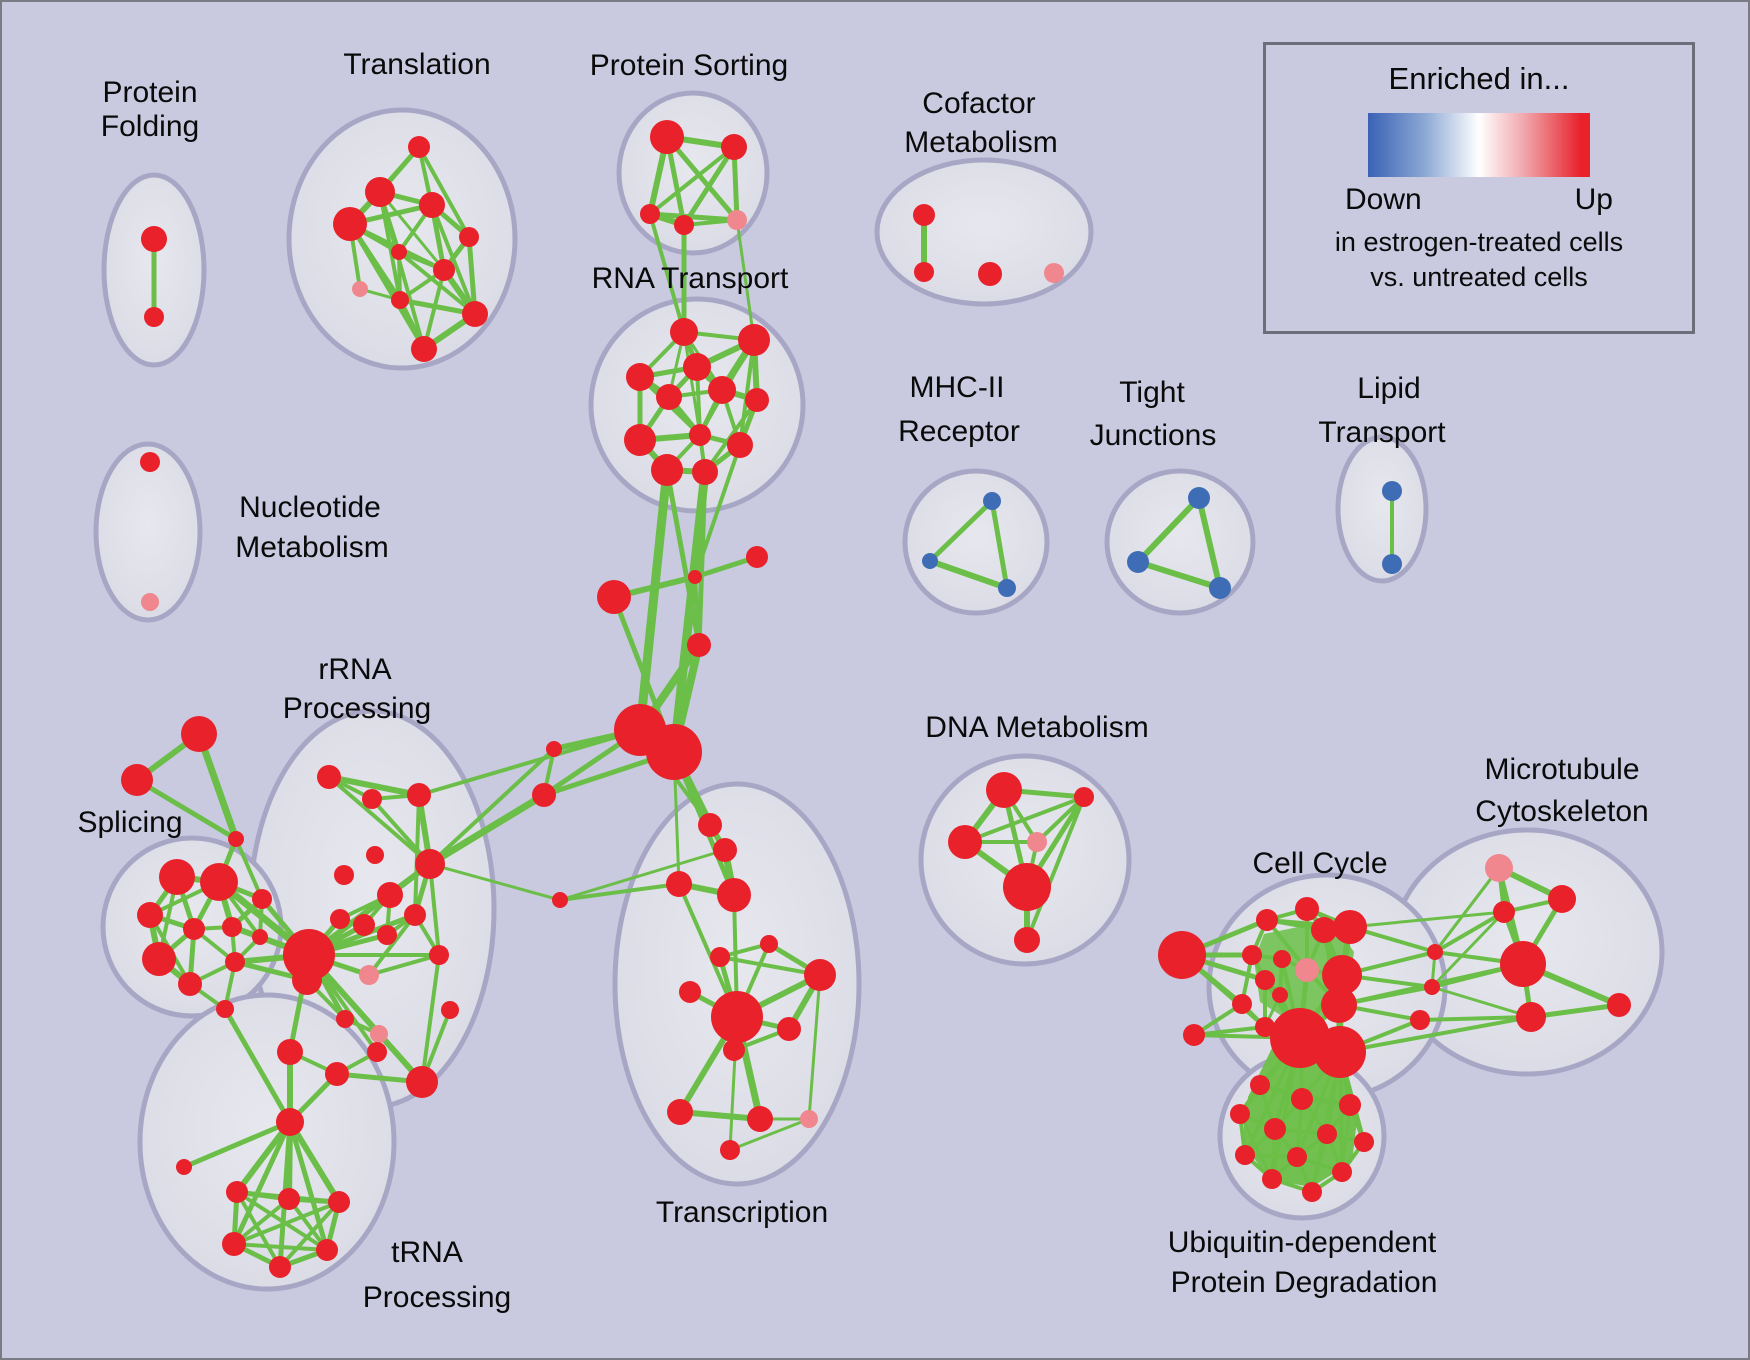 This screenshot has width=1750, height=1360. Describe the element at coordinates (957, 387) in the screenshot. I see `cluster-label-mhc-ii-receptor: MHC-II` at that location.